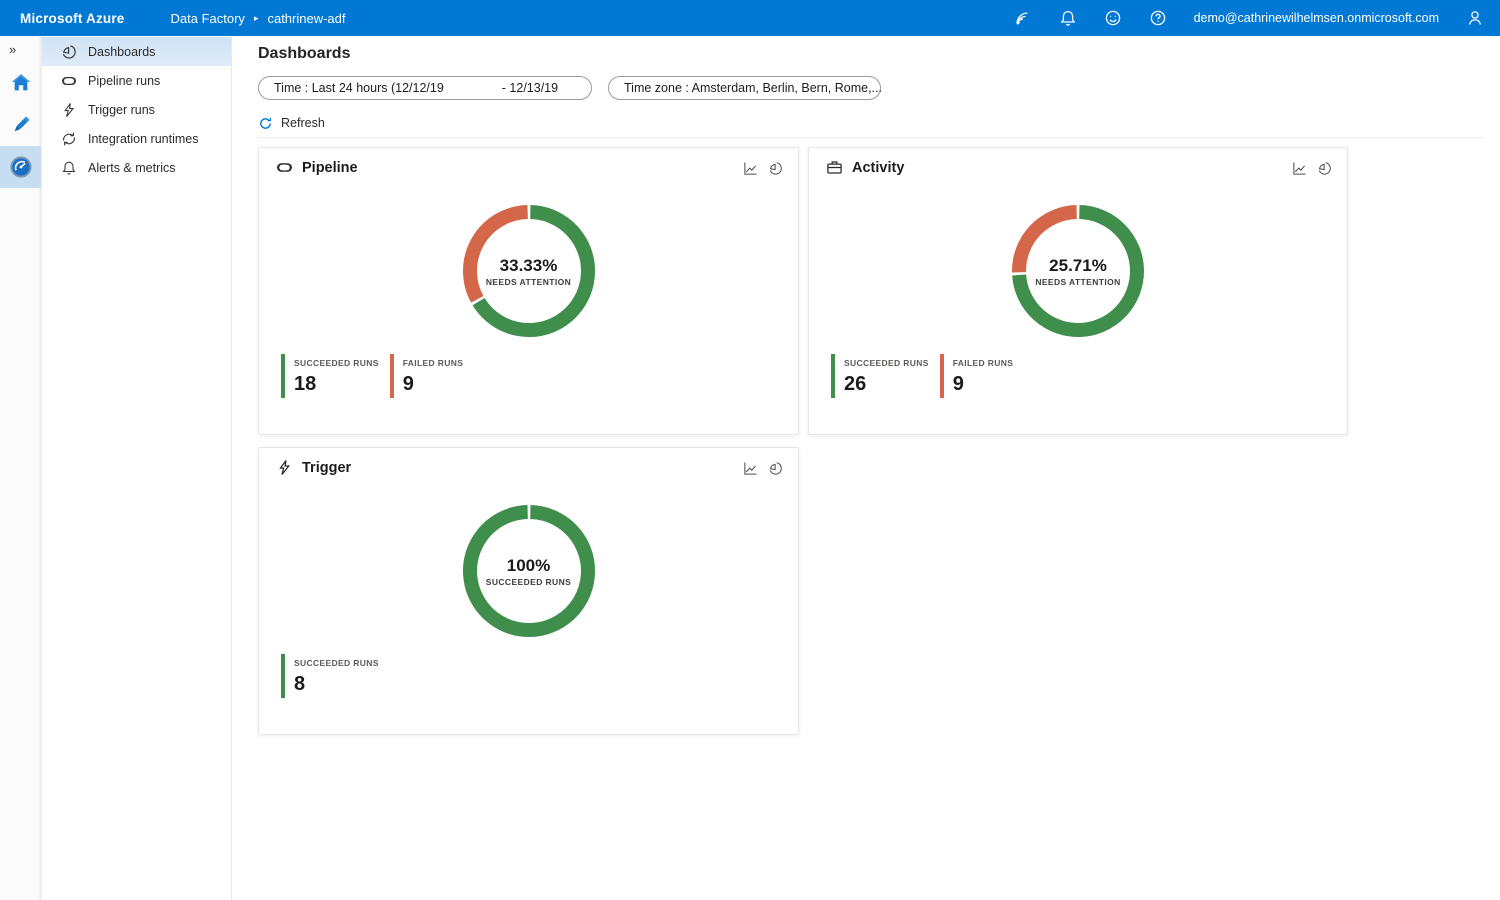  I want to click on account-email: demo@cathrinewilhelmsen.onmicrosoft.com, so click(1316, 18).